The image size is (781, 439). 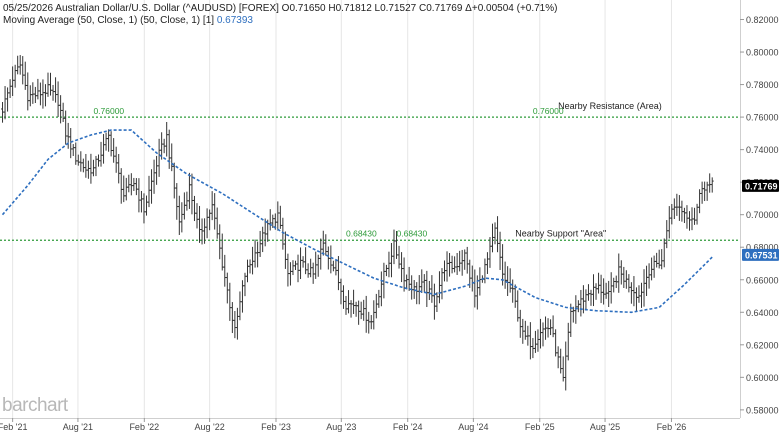 What do you see at coordinates (762, 85) in the screenshot?
I see `y-tick-label: 0.78000` at bounding box center [762, 85].